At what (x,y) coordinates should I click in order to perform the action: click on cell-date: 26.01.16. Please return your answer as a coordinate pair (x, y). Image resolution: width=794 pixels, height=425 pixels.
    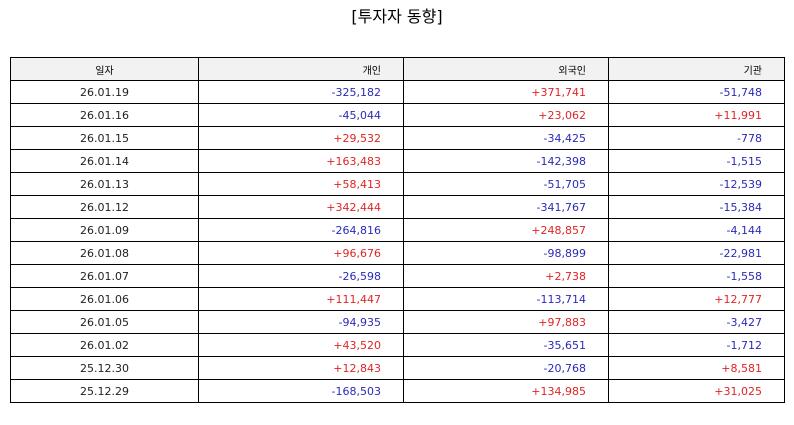
    Looking at the image, I should click on (104, 115).